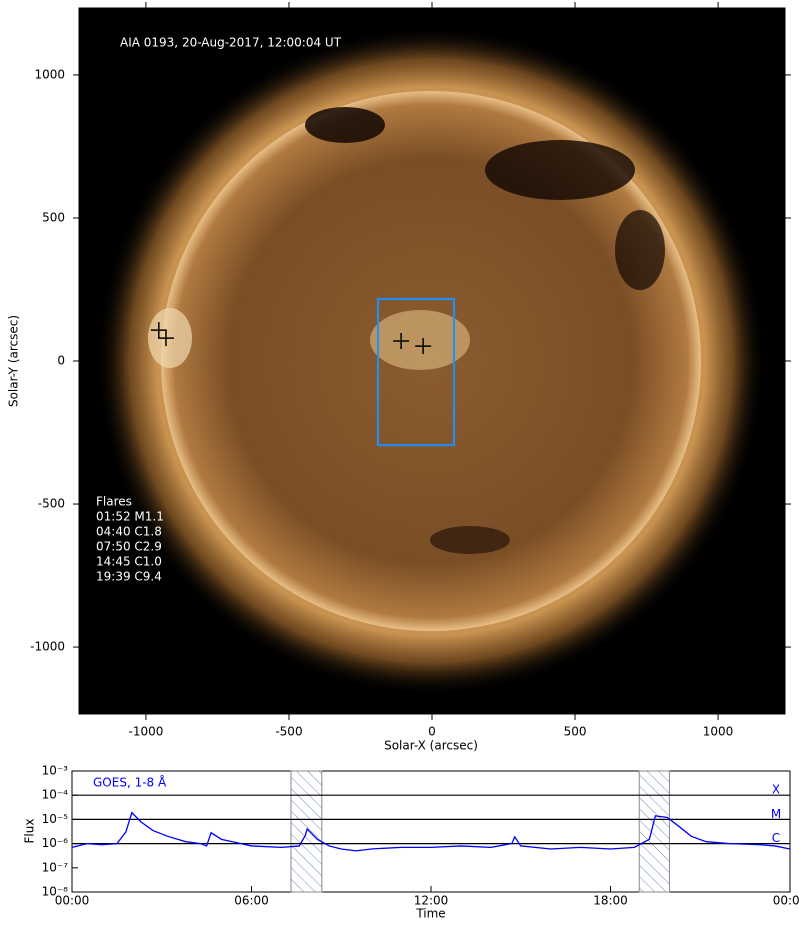  I want to click on active-region, so click(420, 340).